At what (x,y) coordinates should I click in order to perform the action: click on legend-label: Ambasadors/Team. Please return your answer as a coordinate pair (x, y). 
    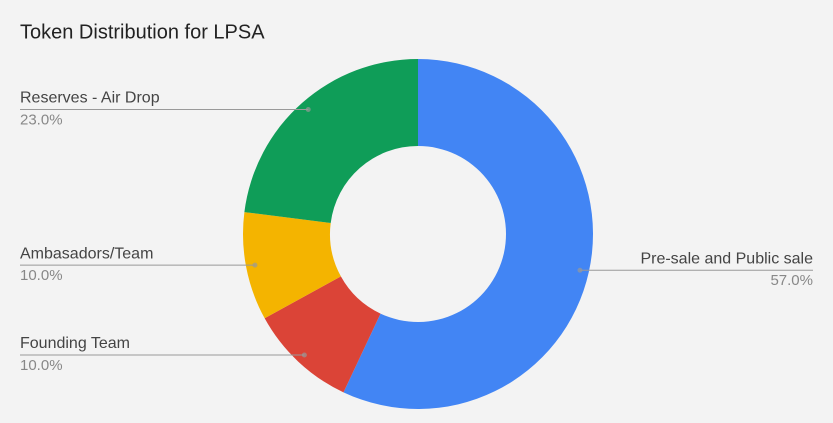
    Looking at the image, I should click on (86, 253).